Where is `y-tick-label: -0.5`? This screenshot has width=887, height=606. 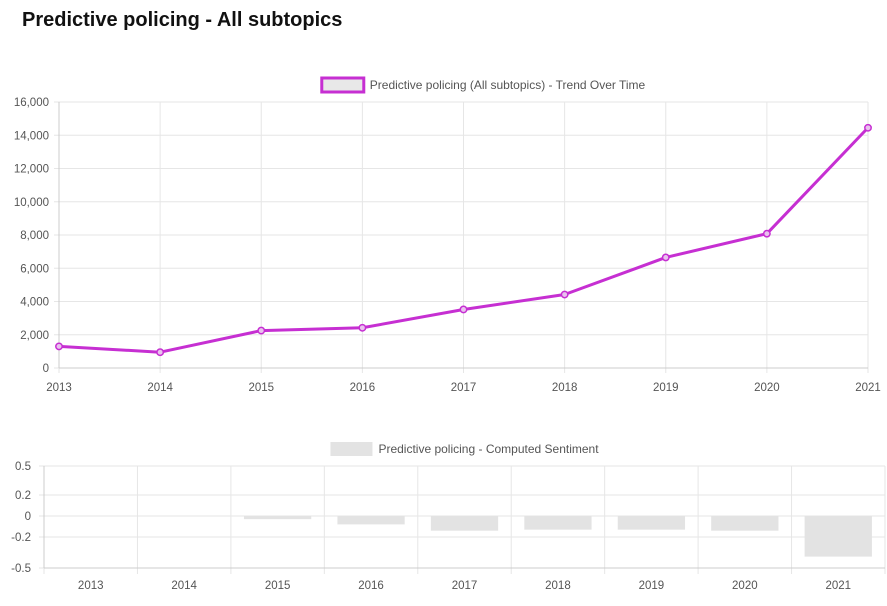 y-tick-label: -0.5 is located at coordinates (21, 569).